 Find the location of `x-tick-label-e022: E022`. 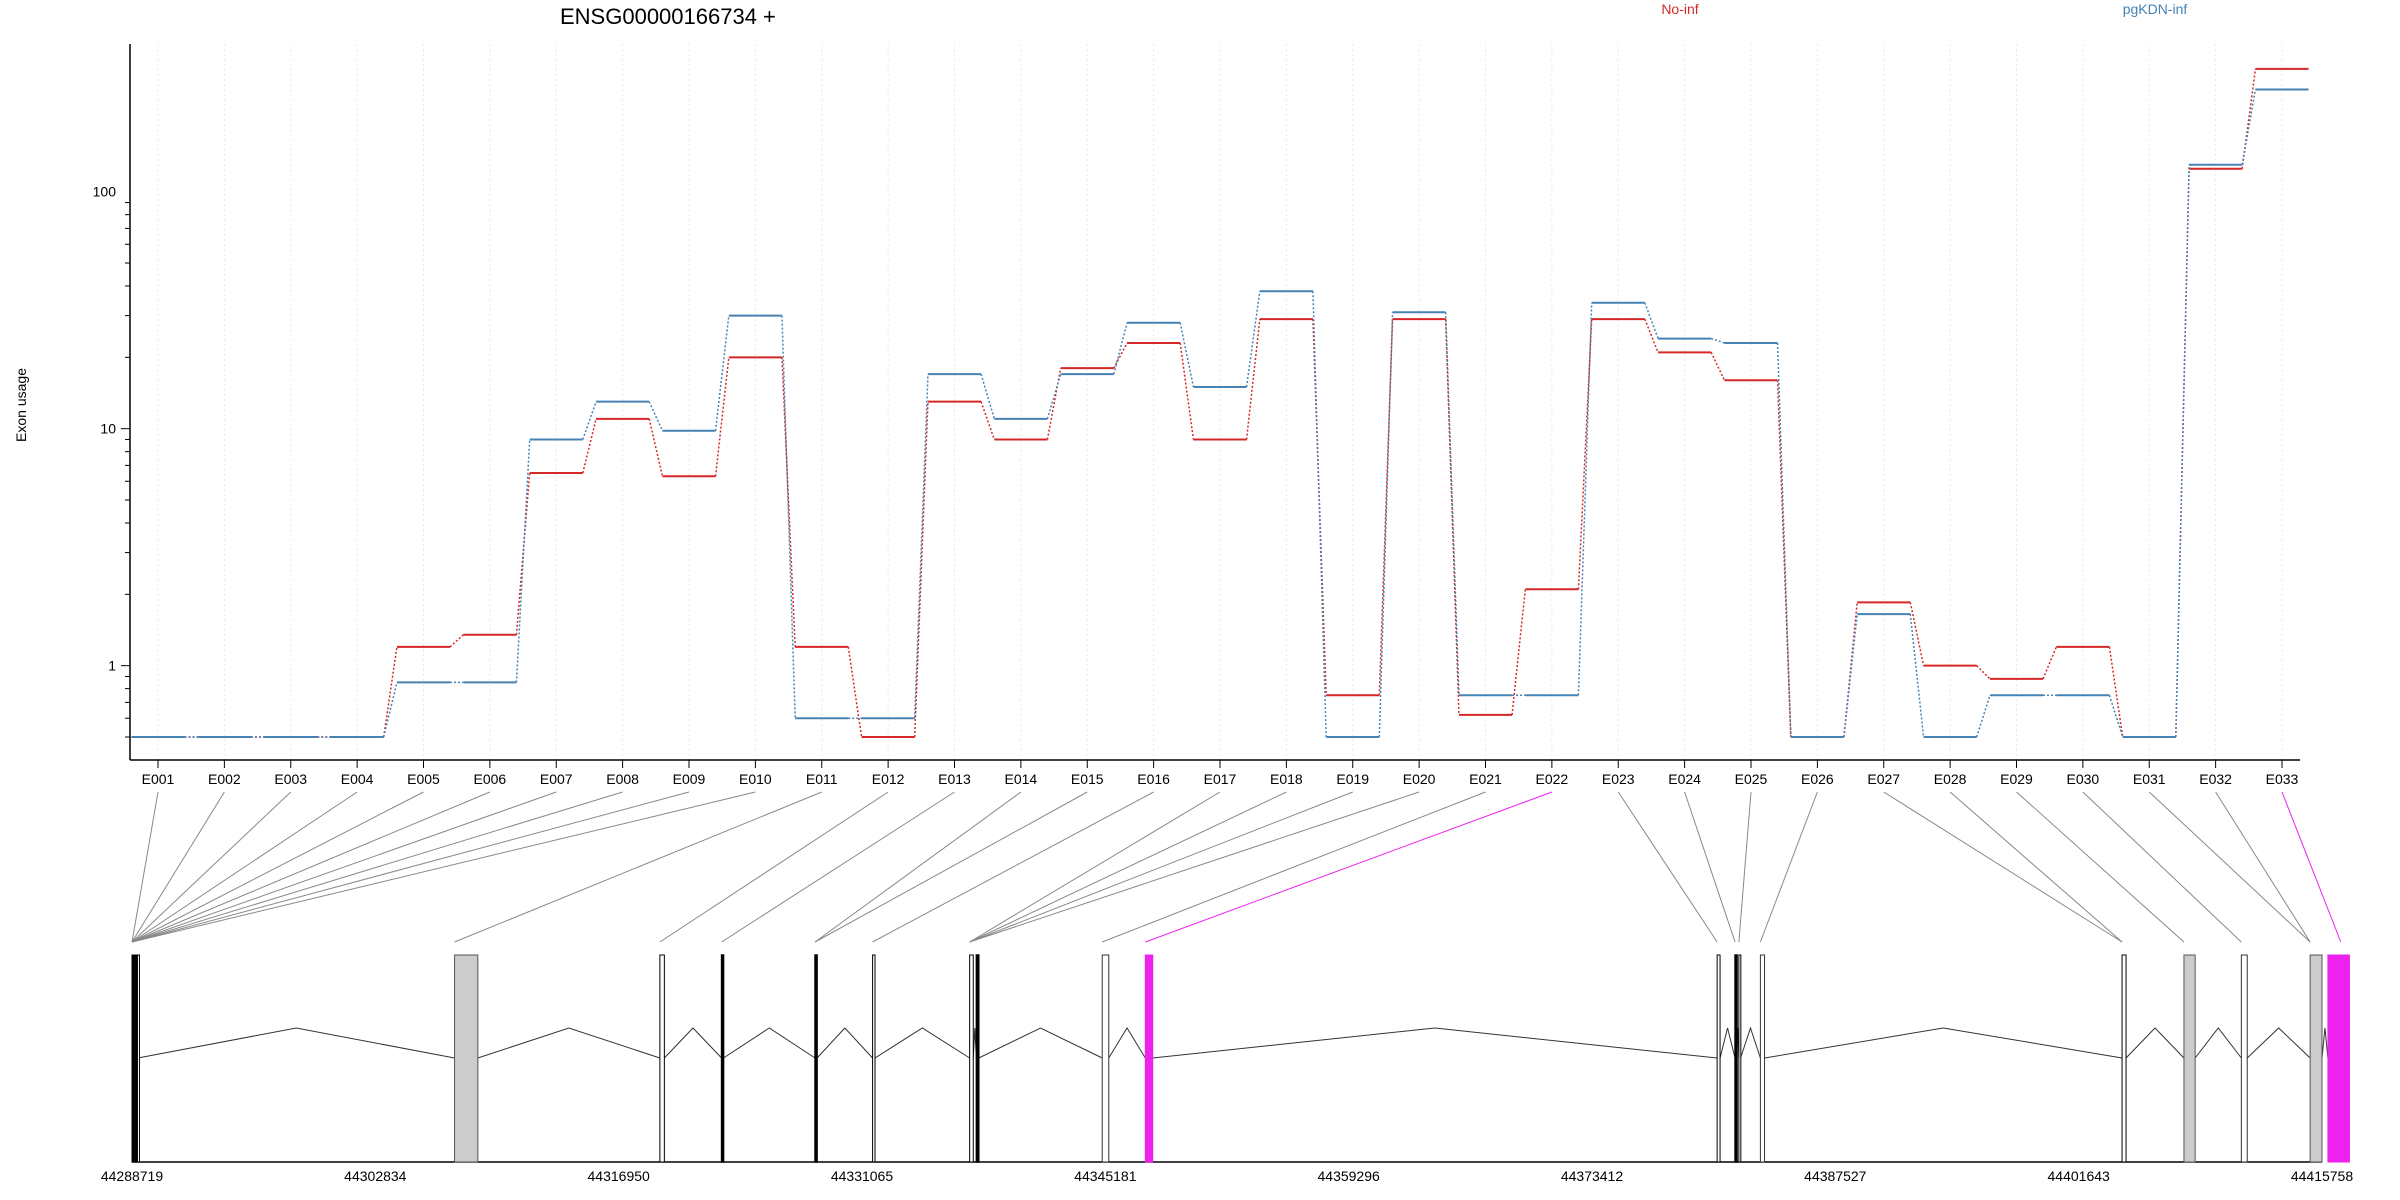

x-tick-label-e022: E022 is located at coordinates (1552, 779).